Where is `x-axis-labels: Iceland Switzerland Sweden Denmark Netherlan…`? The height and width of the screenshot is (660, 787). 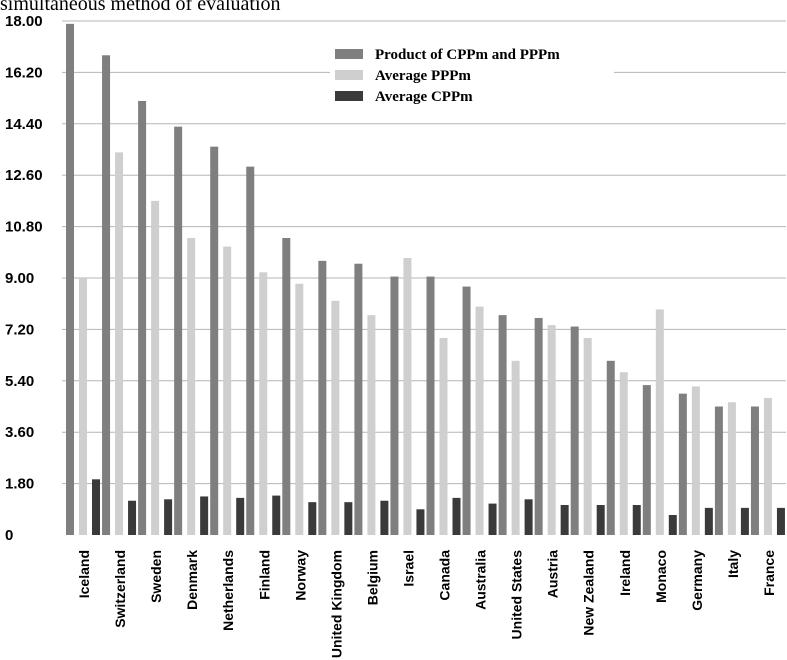 x-axis-labels: Iceland Switzerland Sweden Denmark Netherlan… is located at coordinates (426, 604).